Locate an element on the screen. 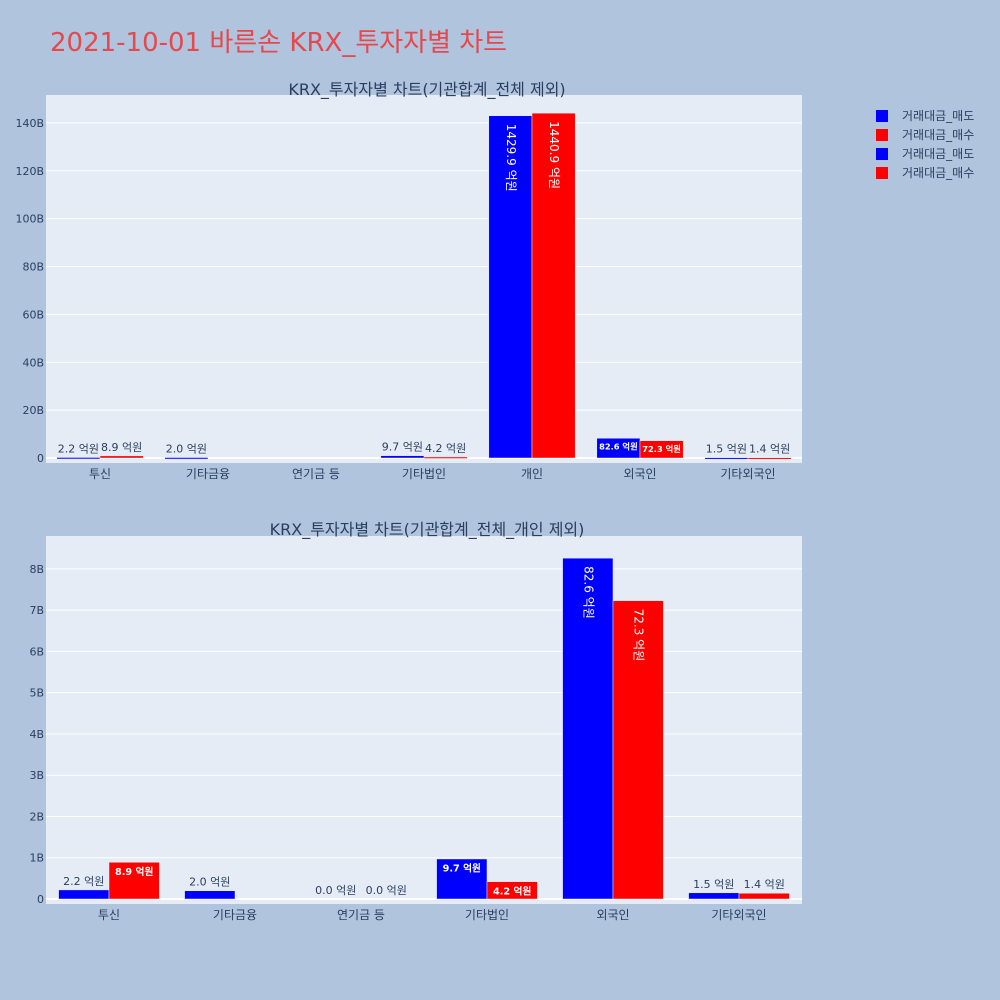 The width and height of the screenshot is (1000, 1000). chart-title: KRX_투자자별 차트(기관합계_전체_개인 제외) is located at coordinates (427, 530).